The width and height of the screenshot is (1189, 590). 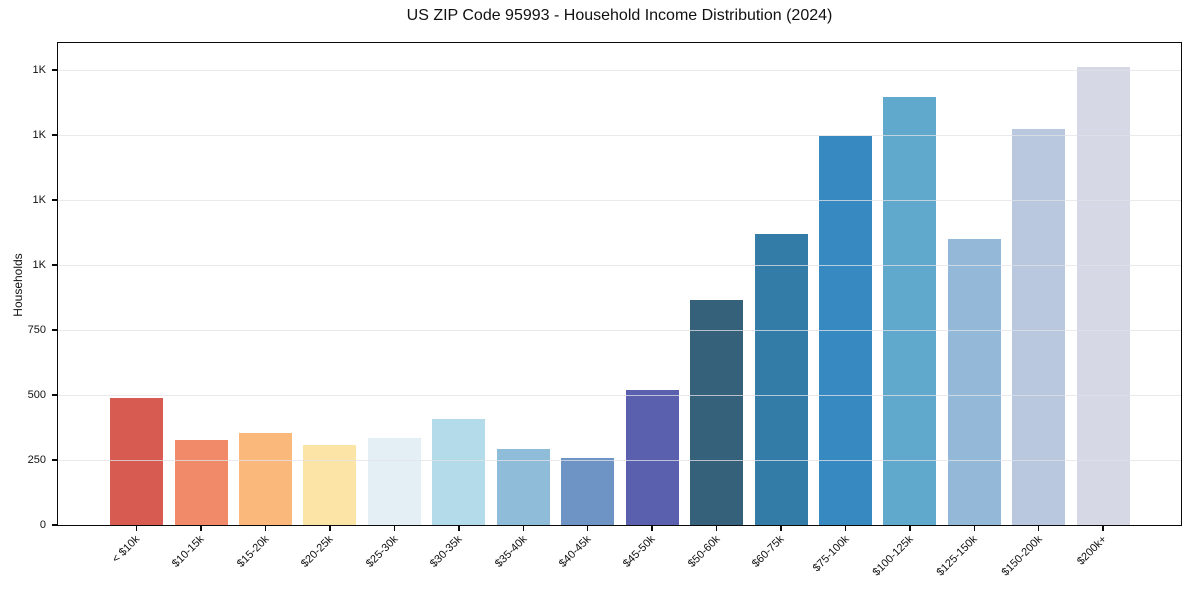 What do you see at coordinates (188, 551) in the screenshot?
I see `x-tick-label: $10-15k` at bounding box center [188, 551].